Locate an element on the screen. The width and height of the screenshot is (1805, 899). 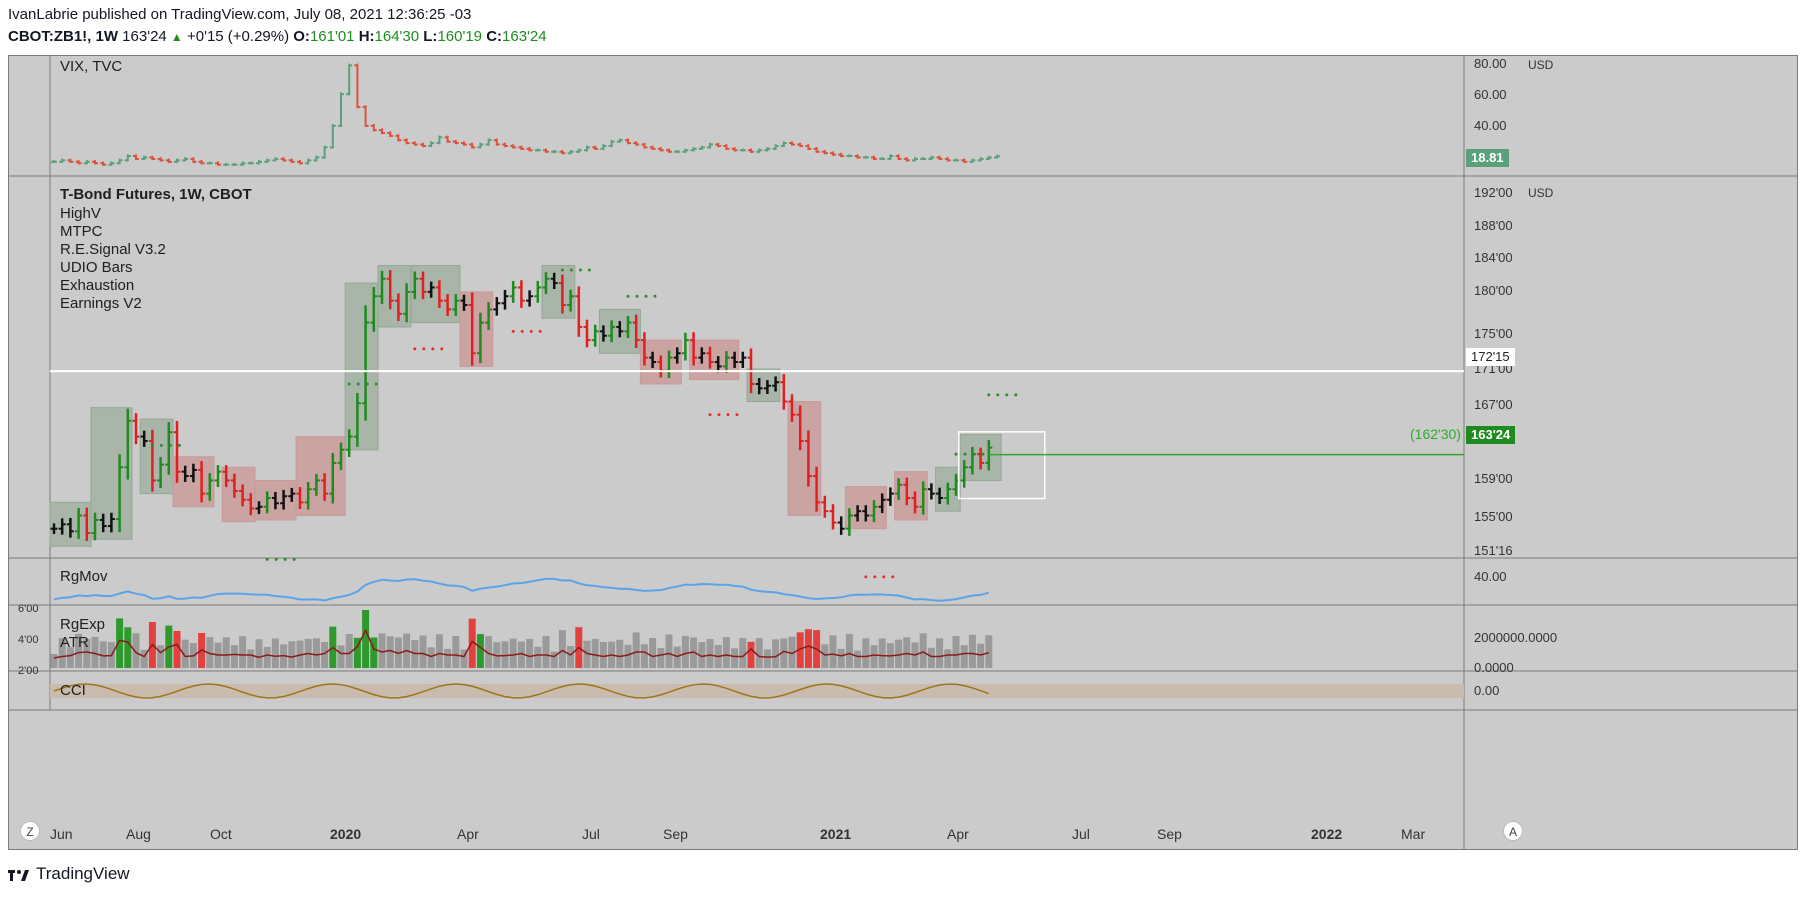
price-axis-unit: USD is located at coordinates (1541, 193).